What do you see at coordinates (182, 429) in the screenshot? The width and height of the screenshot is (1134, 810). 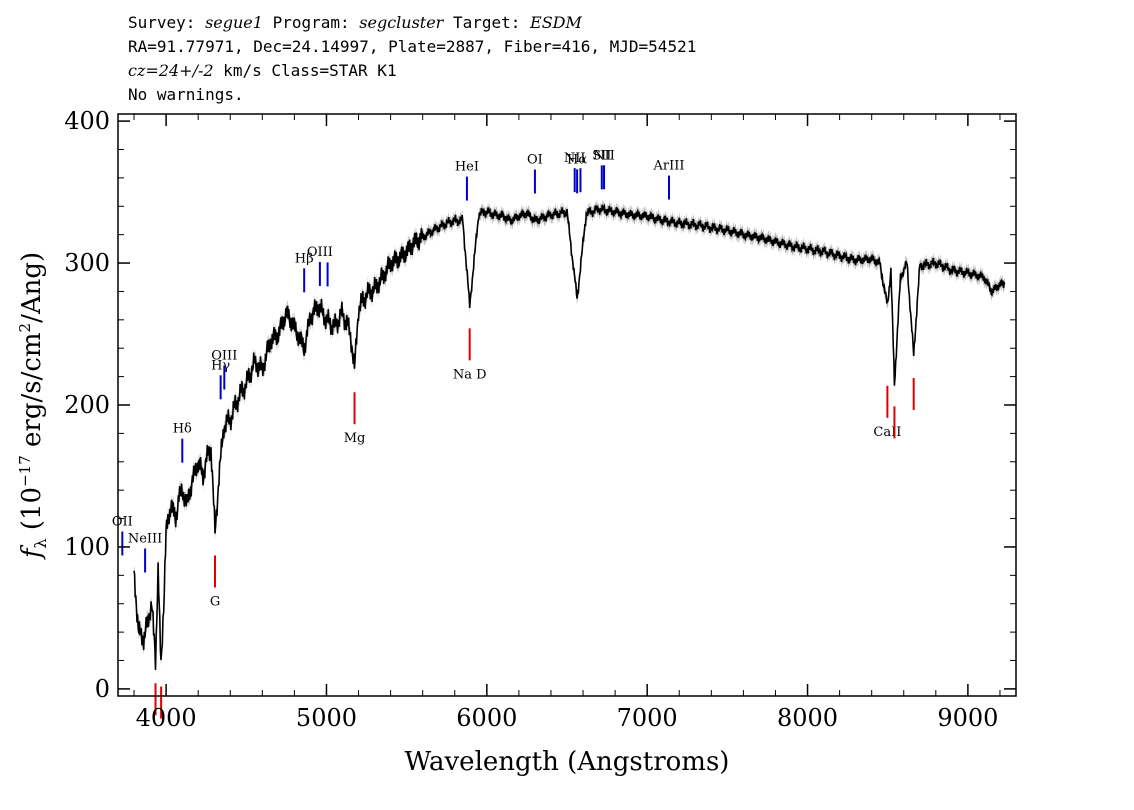 I see `emission-line-label: Hδ` at bounding box center [182, 429].